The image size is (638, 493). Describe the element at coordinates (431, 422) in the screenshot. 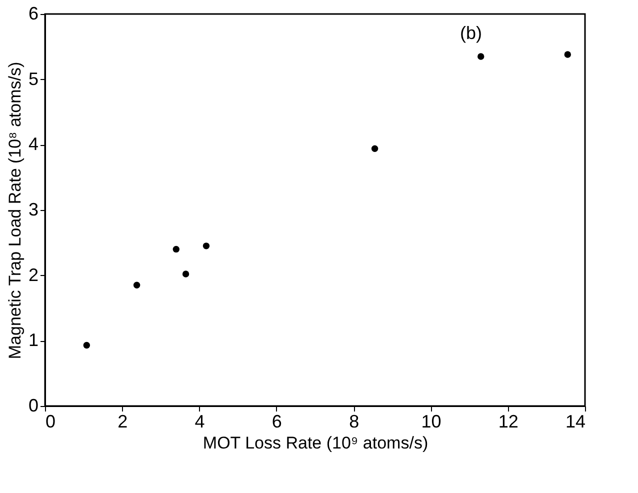

I see `x-tick-label: 10` at that location.